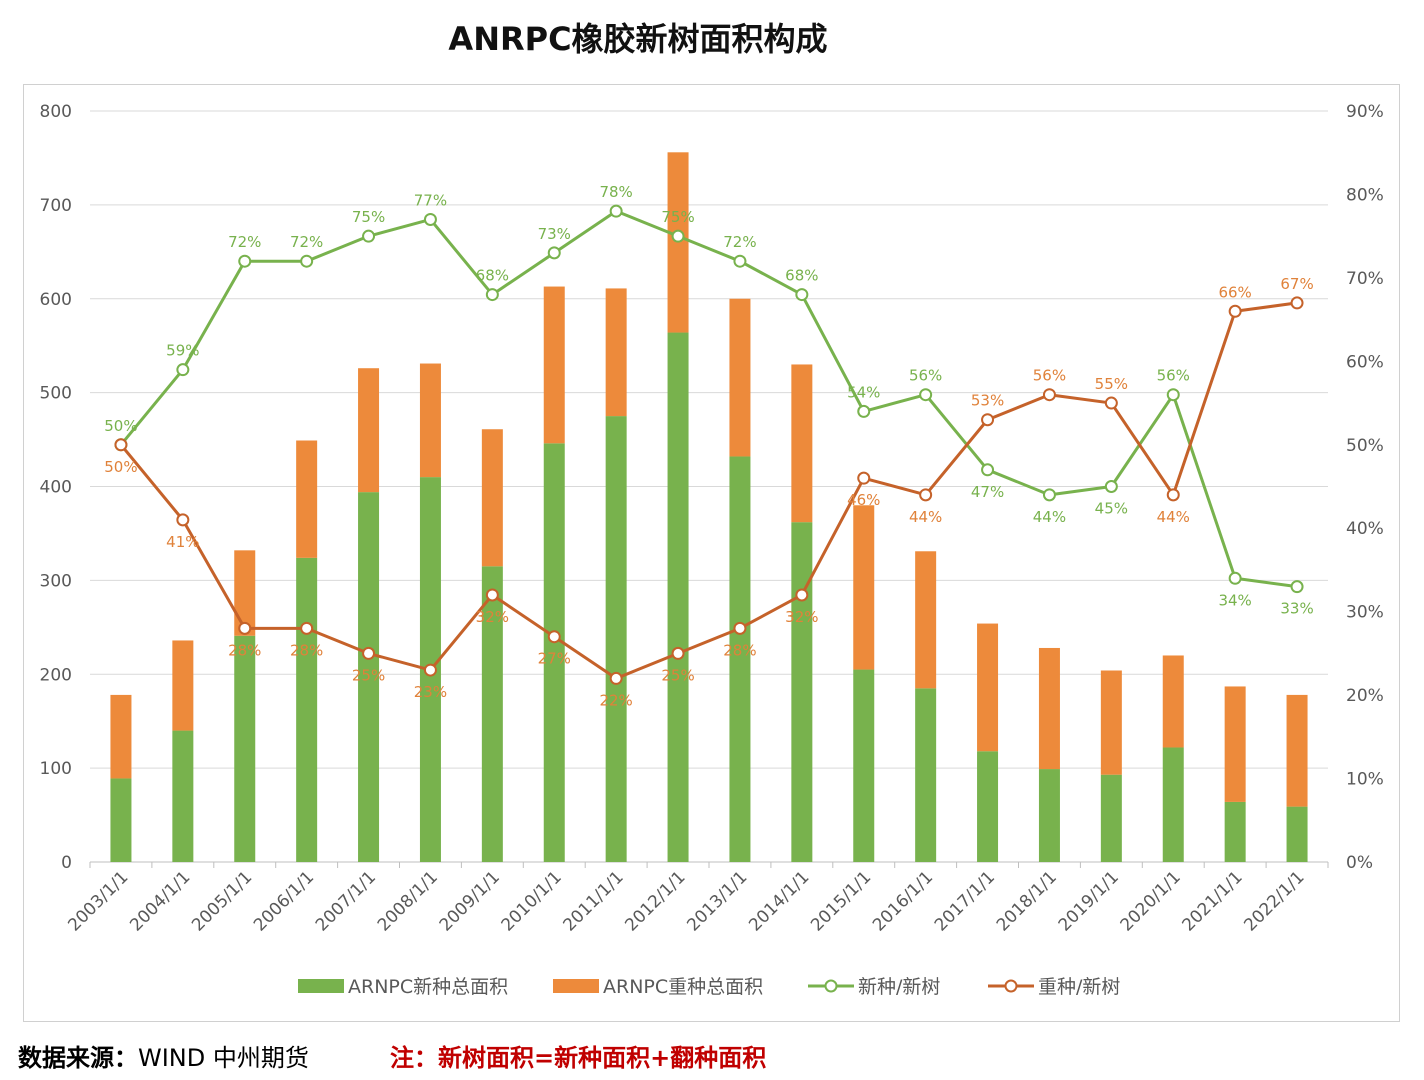 The width and height of the screenshot is (1424, 1080). Describe the element at coordinates (223, 1058) in the screenshot. I see `source-value: WIND 中州期货` at that location.